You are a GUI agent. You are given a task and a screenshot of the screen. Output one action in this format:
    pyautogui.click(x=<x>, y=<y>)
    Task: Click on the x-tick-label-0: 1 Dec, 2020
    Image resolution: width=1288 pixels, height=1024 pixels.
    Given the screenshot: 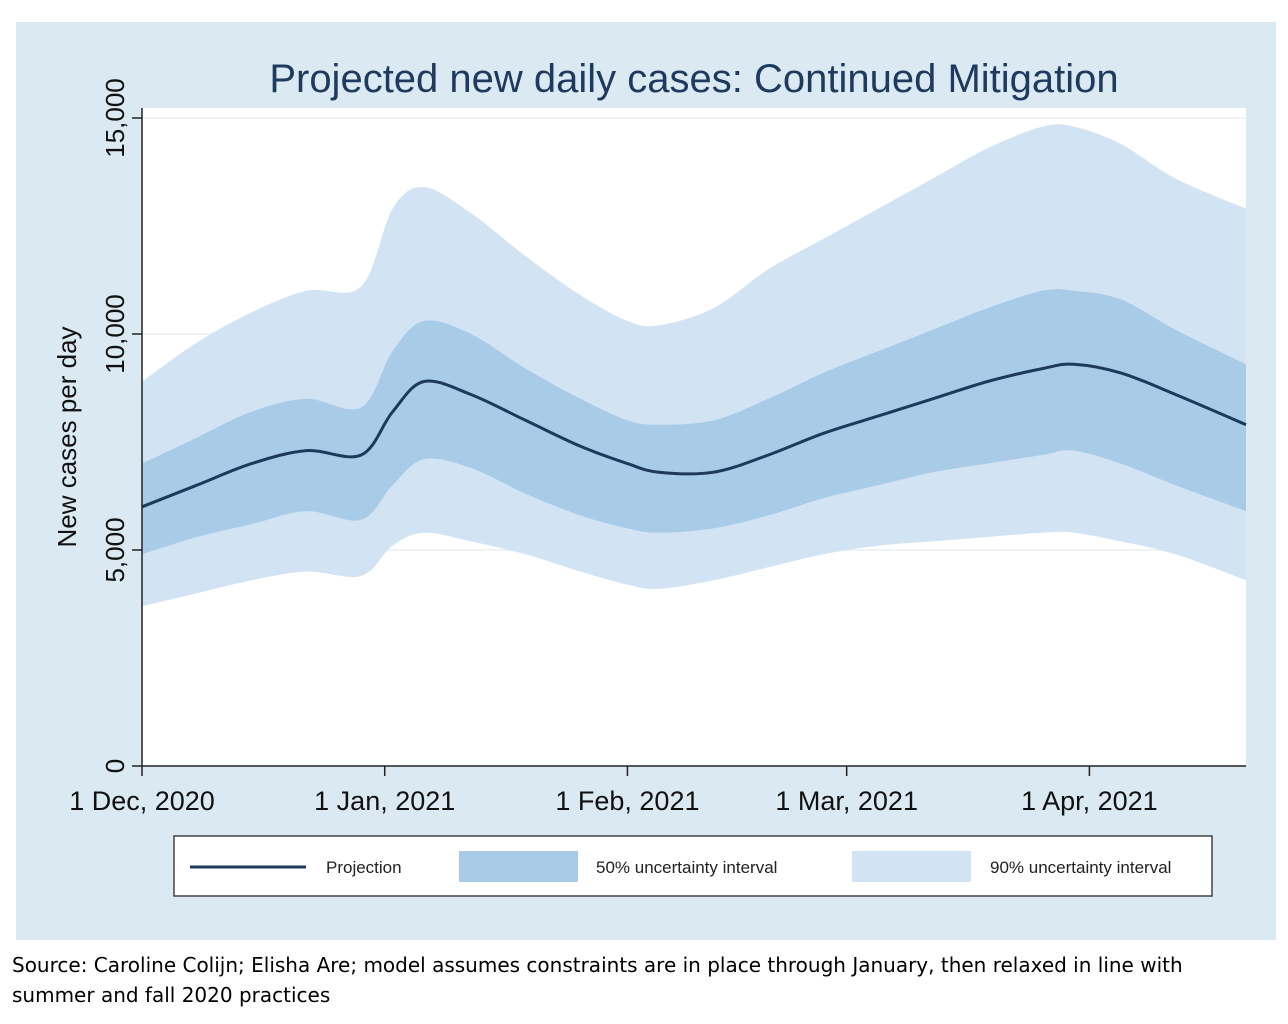 What is the action you would take?
    pyautogui.click(x=142, y=801)
    